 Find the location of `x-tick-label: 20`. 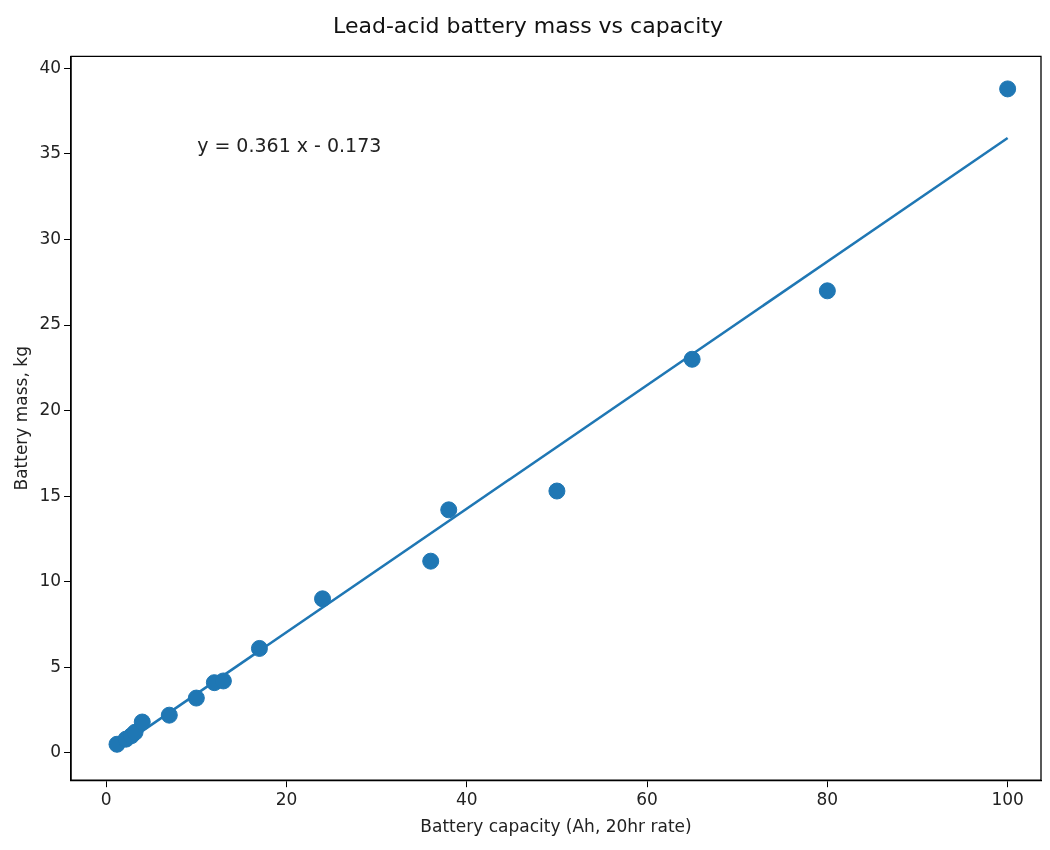

x-tick-label: 20 is located at coordinates (286, 798).